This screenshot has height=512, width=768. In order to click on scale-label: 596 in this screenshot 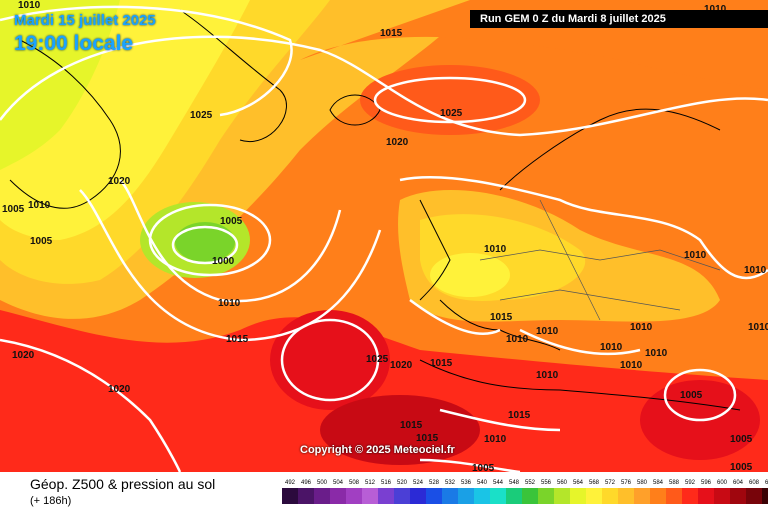, I will do `click(705, 483)`.